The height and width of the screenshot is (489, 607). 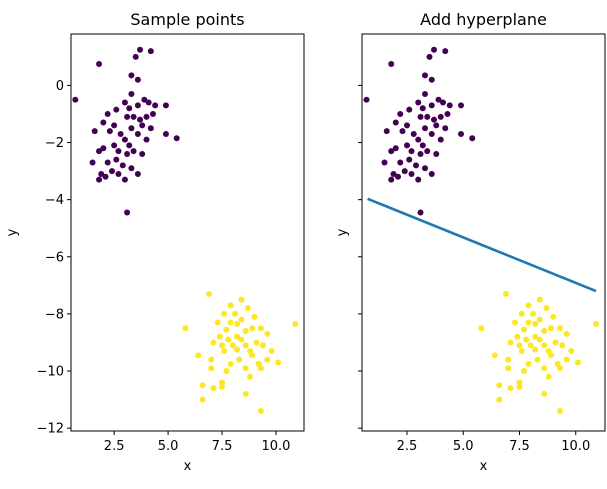 What do you see at coordinates (275, 446) in the screenshot?
I see `x-tick-label-1-3: 10.0` at bounding box center [275, 446].